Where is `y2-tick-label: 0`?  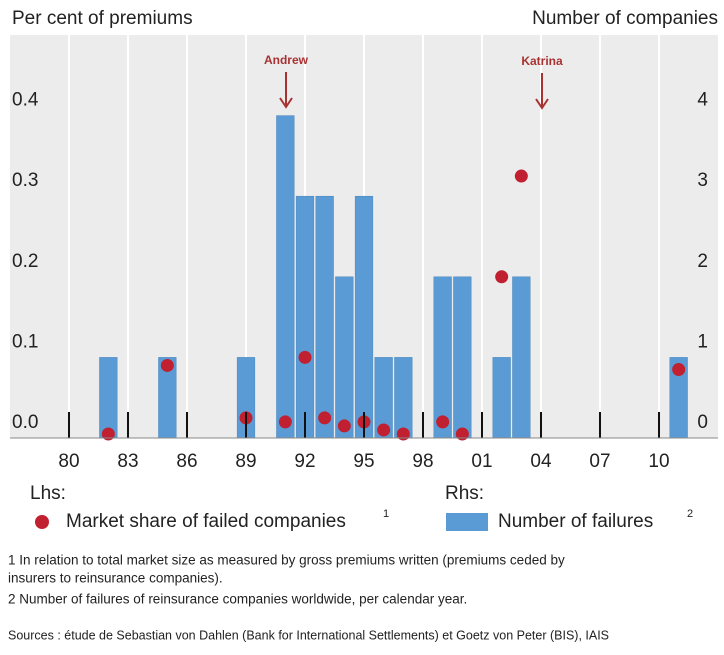 y2-tick-label: 0 is located at coordinates (702, 422).